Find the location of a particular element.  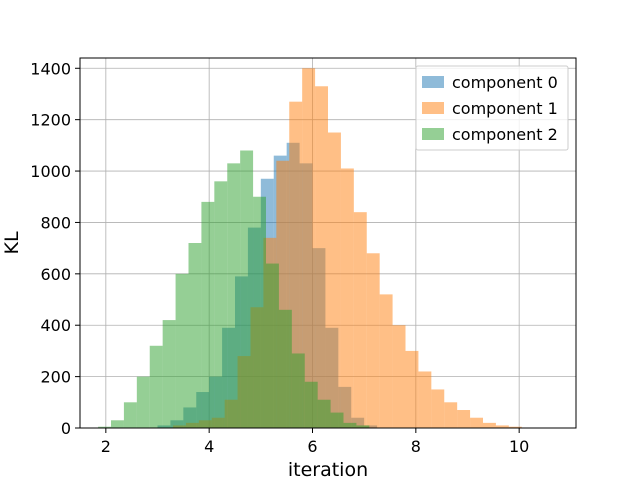

legend-entry: component 1 is located at coordinates (505, 108).